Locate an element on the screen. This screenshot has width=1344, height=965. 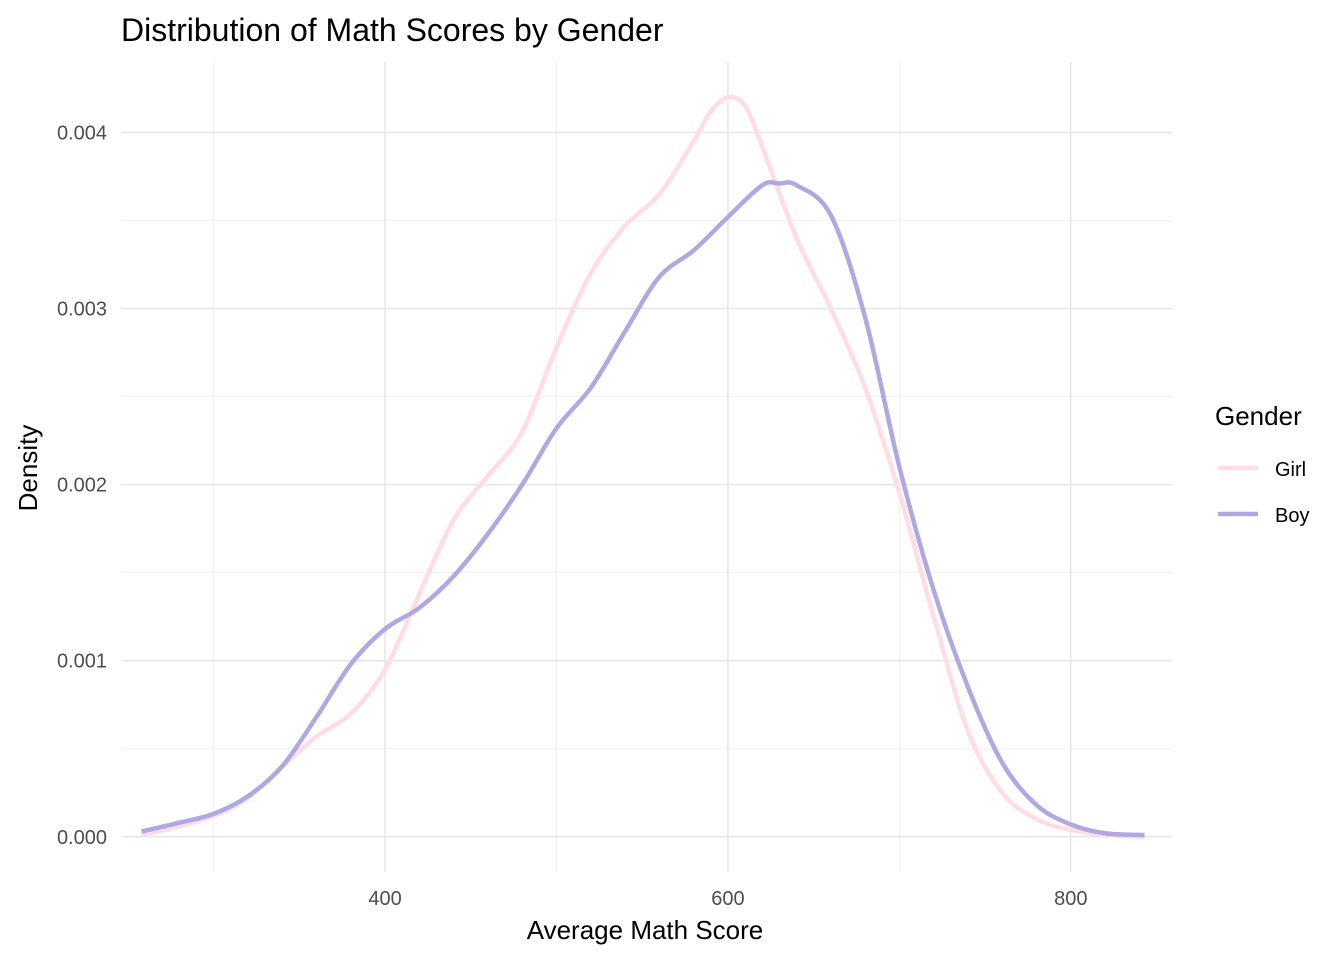
x-tick-label-800: 800 is located at coordinates (1070, 899).